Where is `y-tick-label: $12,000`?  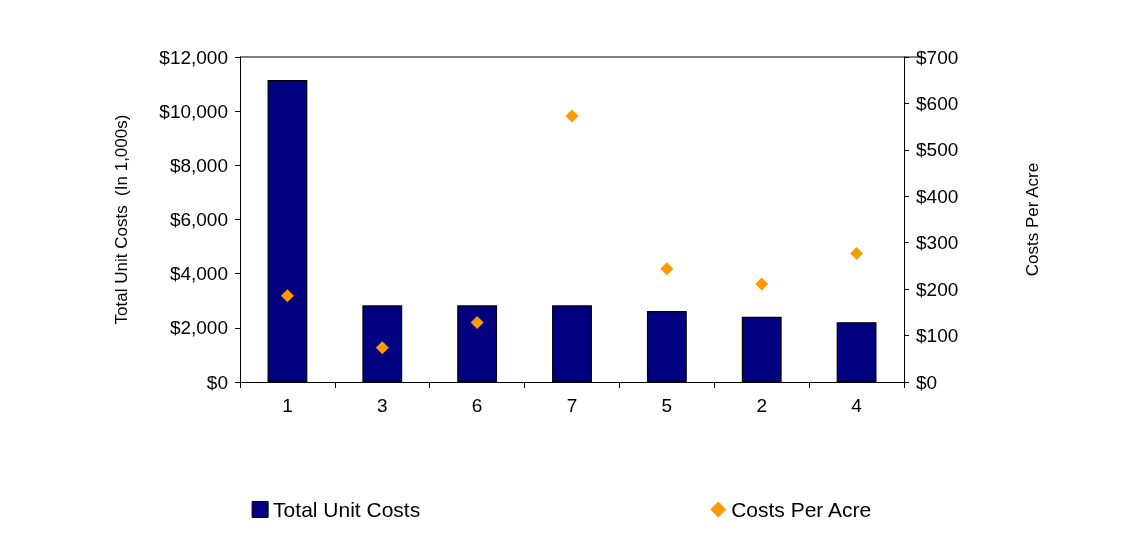
y-tick-label: $12,000 is located at coordinates (193, 57).